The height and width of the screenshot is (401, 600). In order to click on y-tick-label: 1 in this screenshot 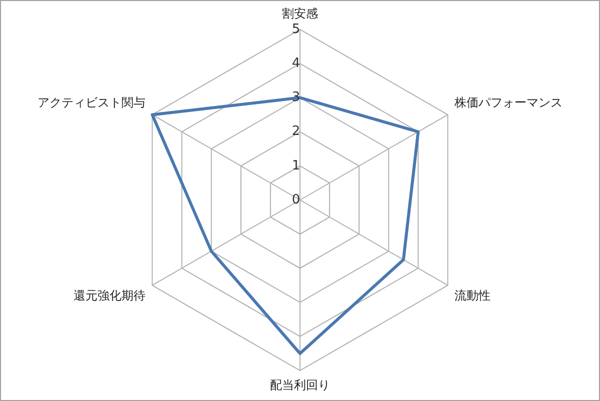, I will do `click(296, 166)`.